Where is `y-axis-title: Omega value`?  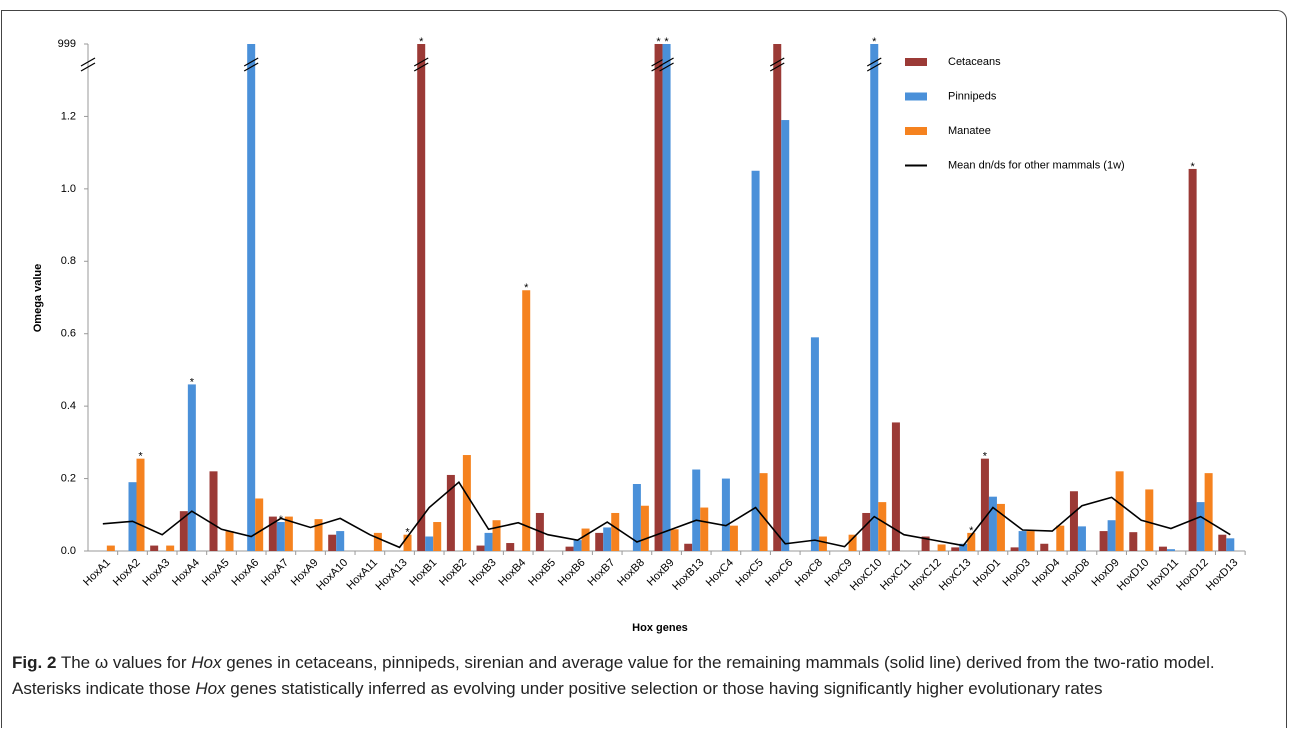
y-axis-title: Omega value is located at coordinates (38, 298).